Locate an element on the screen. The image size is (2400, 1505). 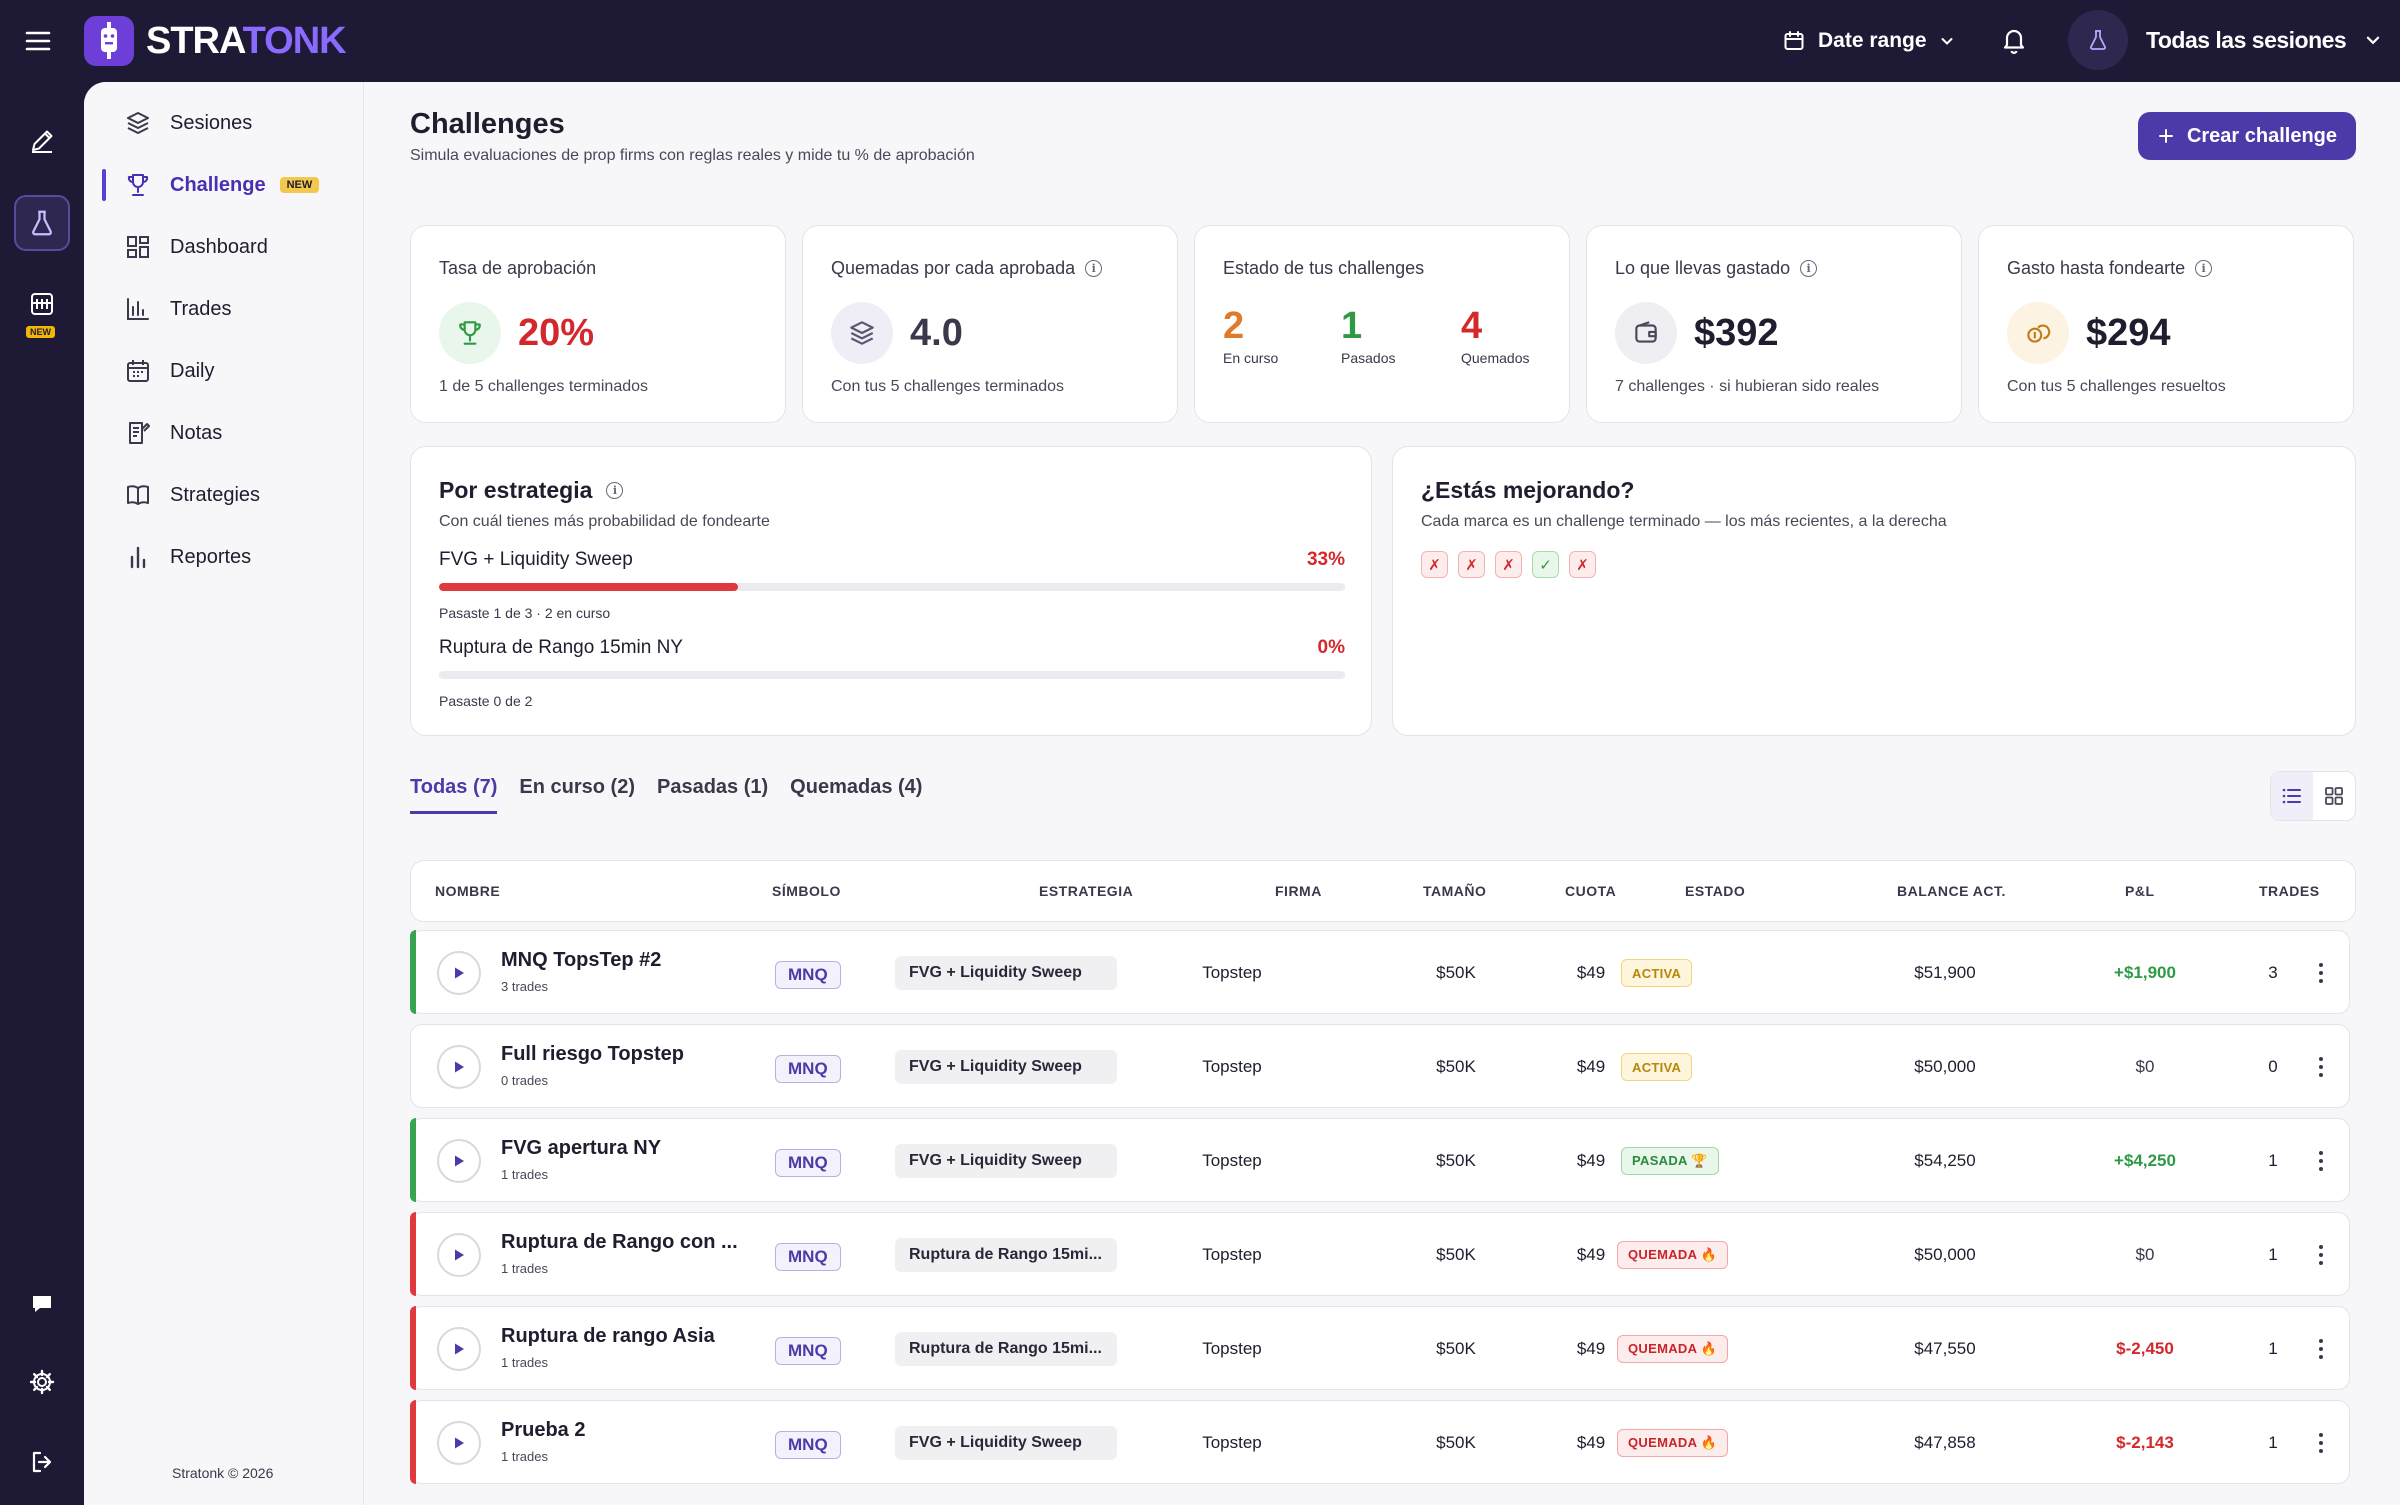
col-name: NOMBRE is located at coordinates (468, 891).